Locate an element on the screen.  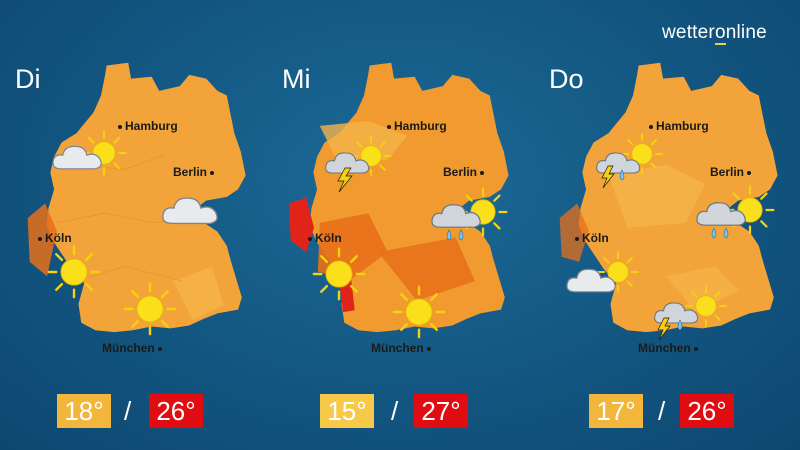
day-label: Mi is located at coordinates (296, 79).